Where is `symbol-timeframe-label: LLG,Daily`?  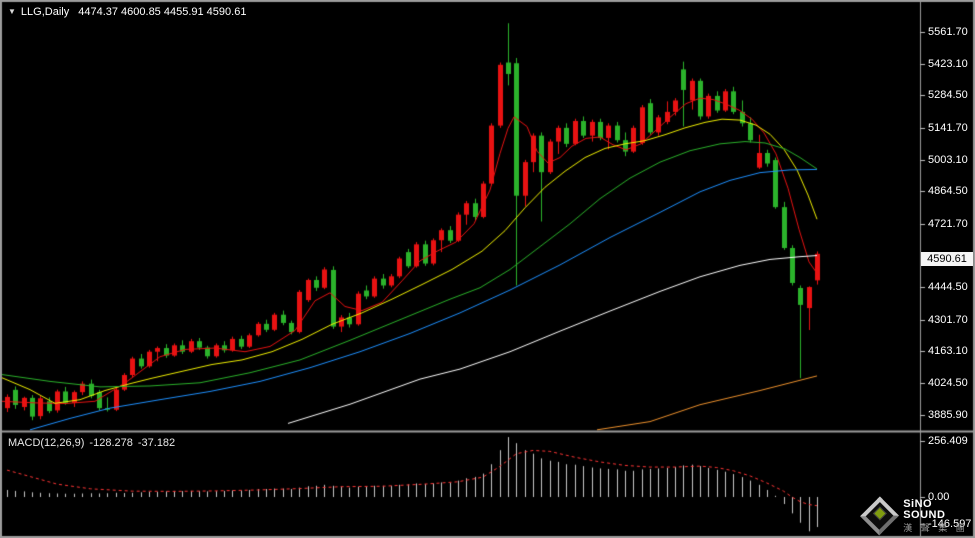 symbol-timeframe-label: LLG,Daily is located at coordinates (45, 12).